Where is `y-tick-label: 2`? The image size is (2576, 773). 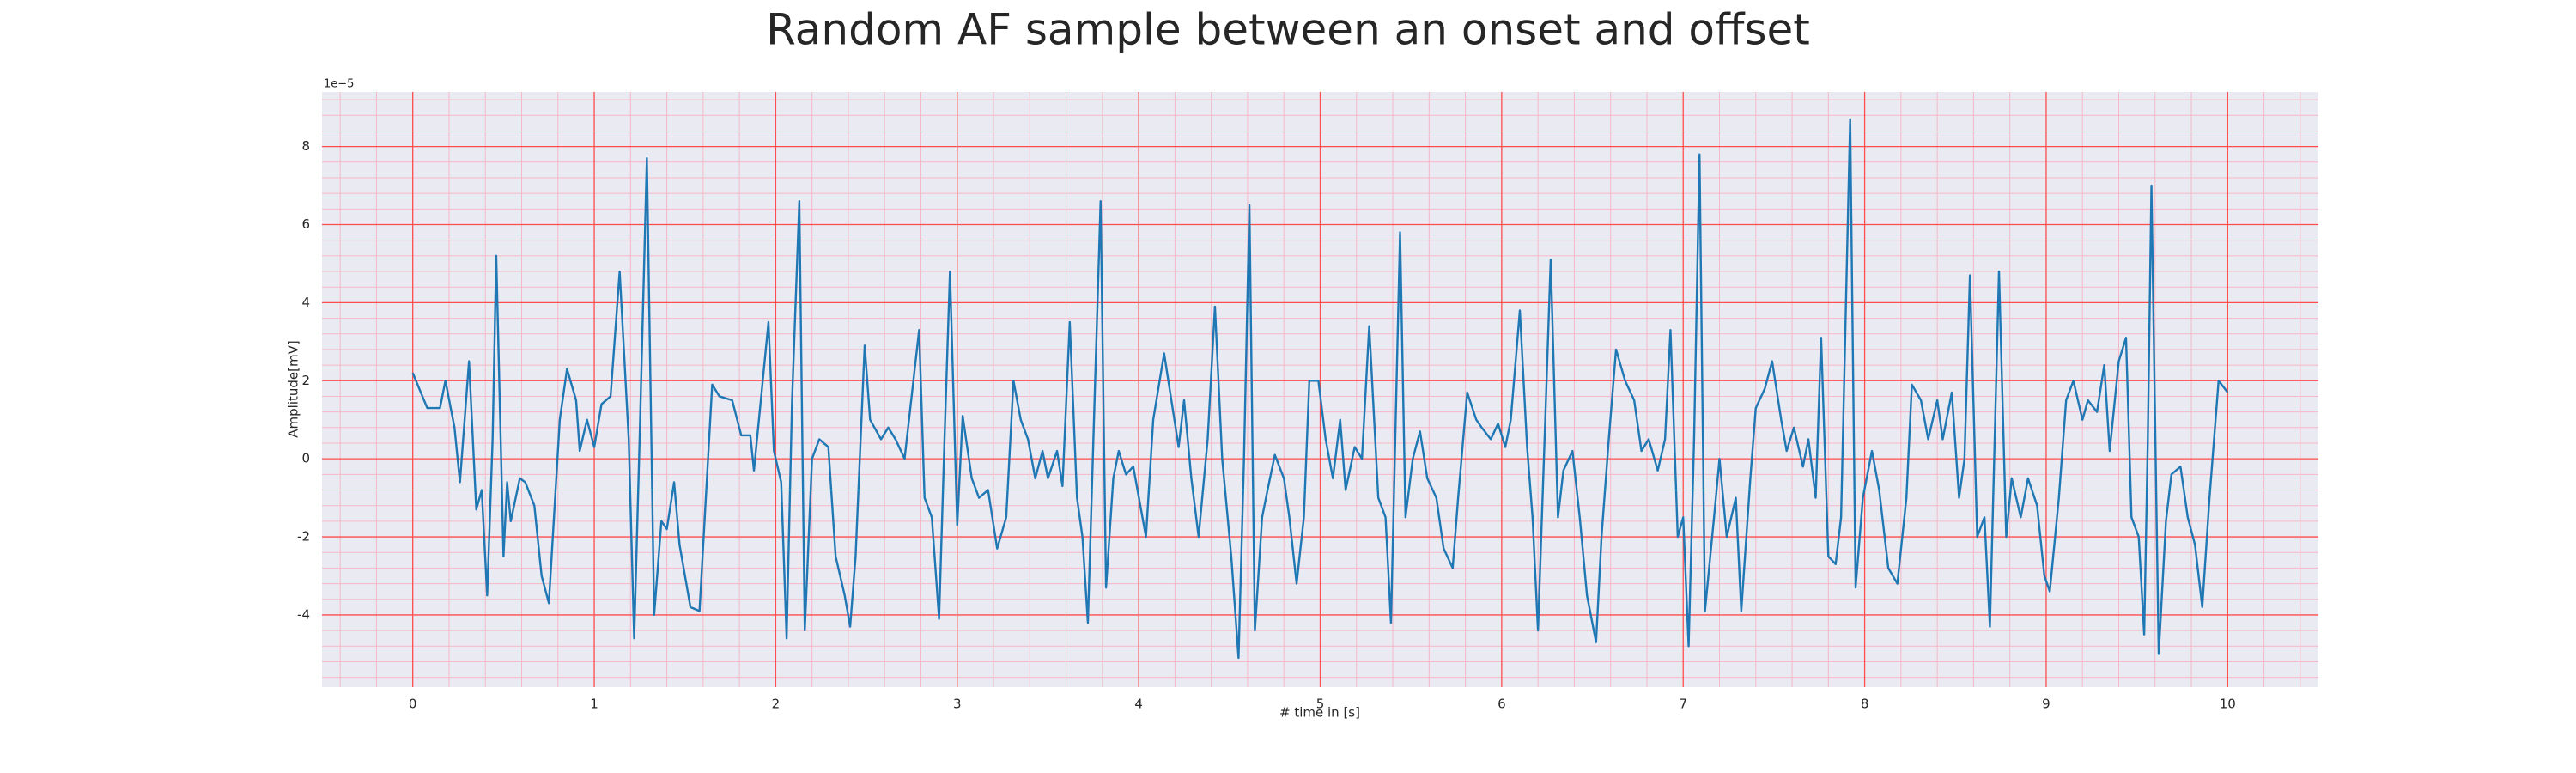 y-tick-label: 2 is located at coordinates (305, 380).